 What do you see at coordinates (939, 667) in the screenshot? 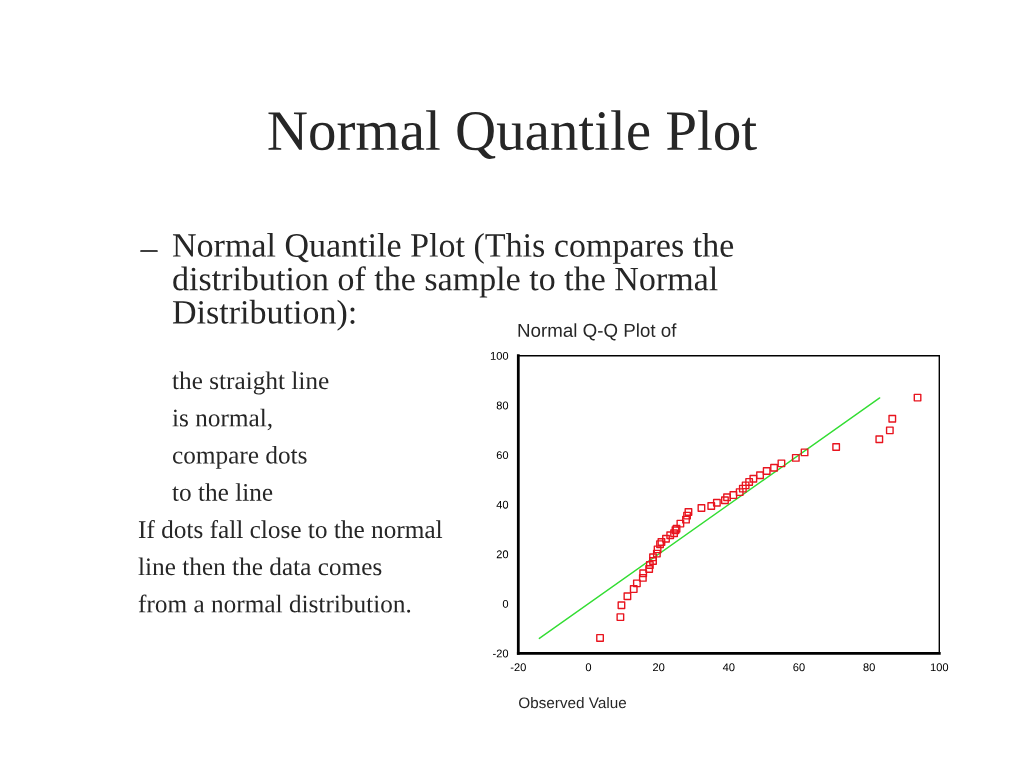
I see `x-tick-label: 100` at bounding box center [939, 667].